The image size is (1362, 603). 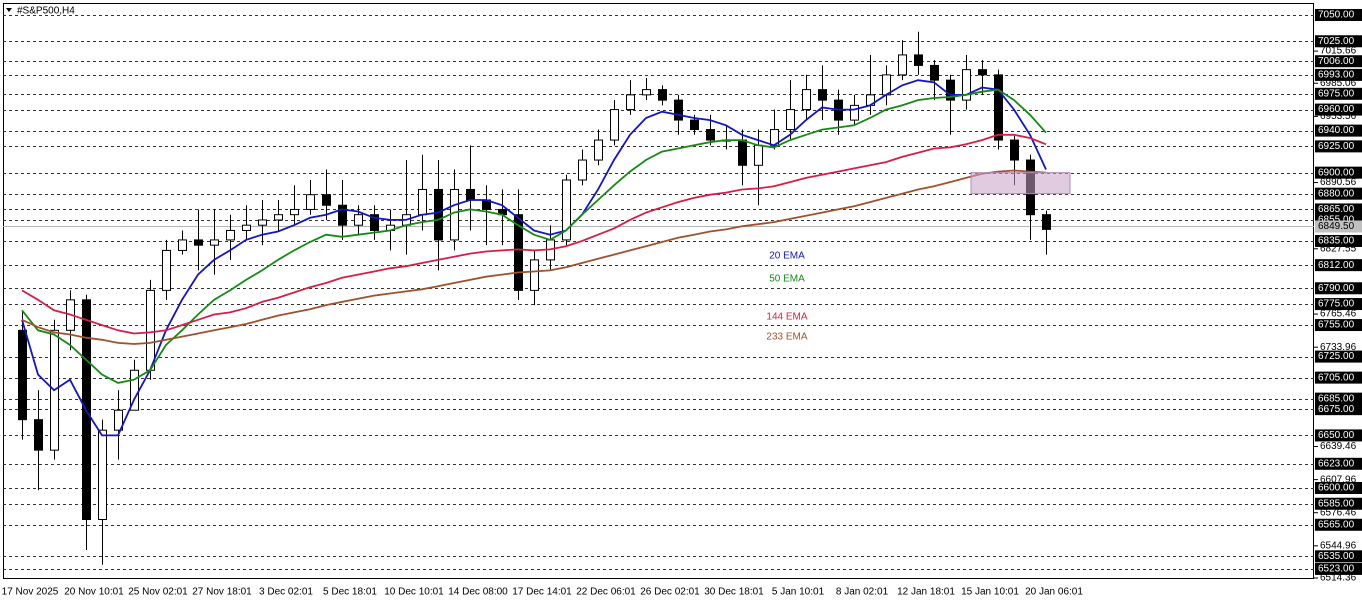 What do you see at coordinates (787, 279) in the screenshot?
I see `ema-label: 50 EMA` at bounding box center [787, 279].